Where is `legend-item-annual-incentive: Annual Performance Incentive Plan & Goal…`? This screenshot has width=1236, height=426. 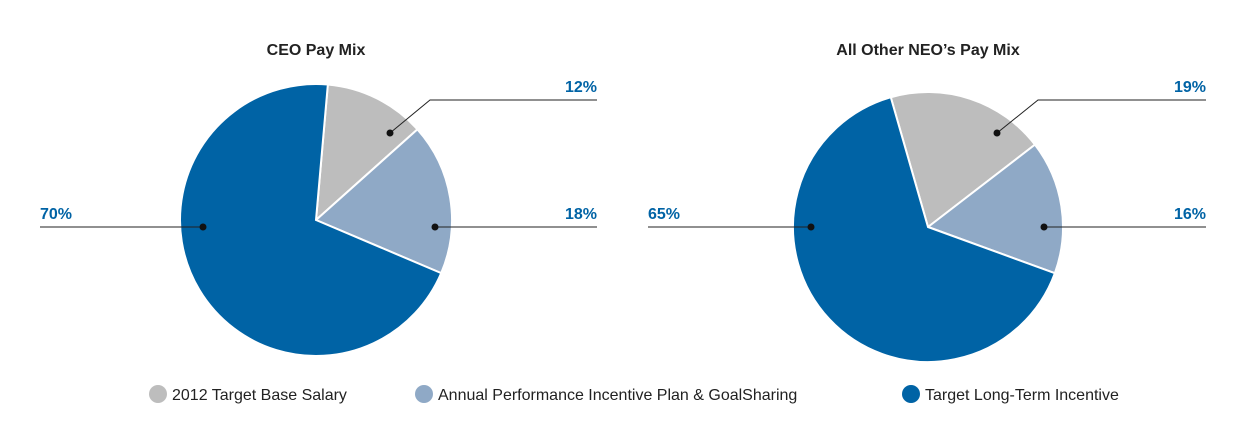 legend-item-annual-incentive: Annual Performance Incentive Plan & Goal… is located at coordinates (606, 394).